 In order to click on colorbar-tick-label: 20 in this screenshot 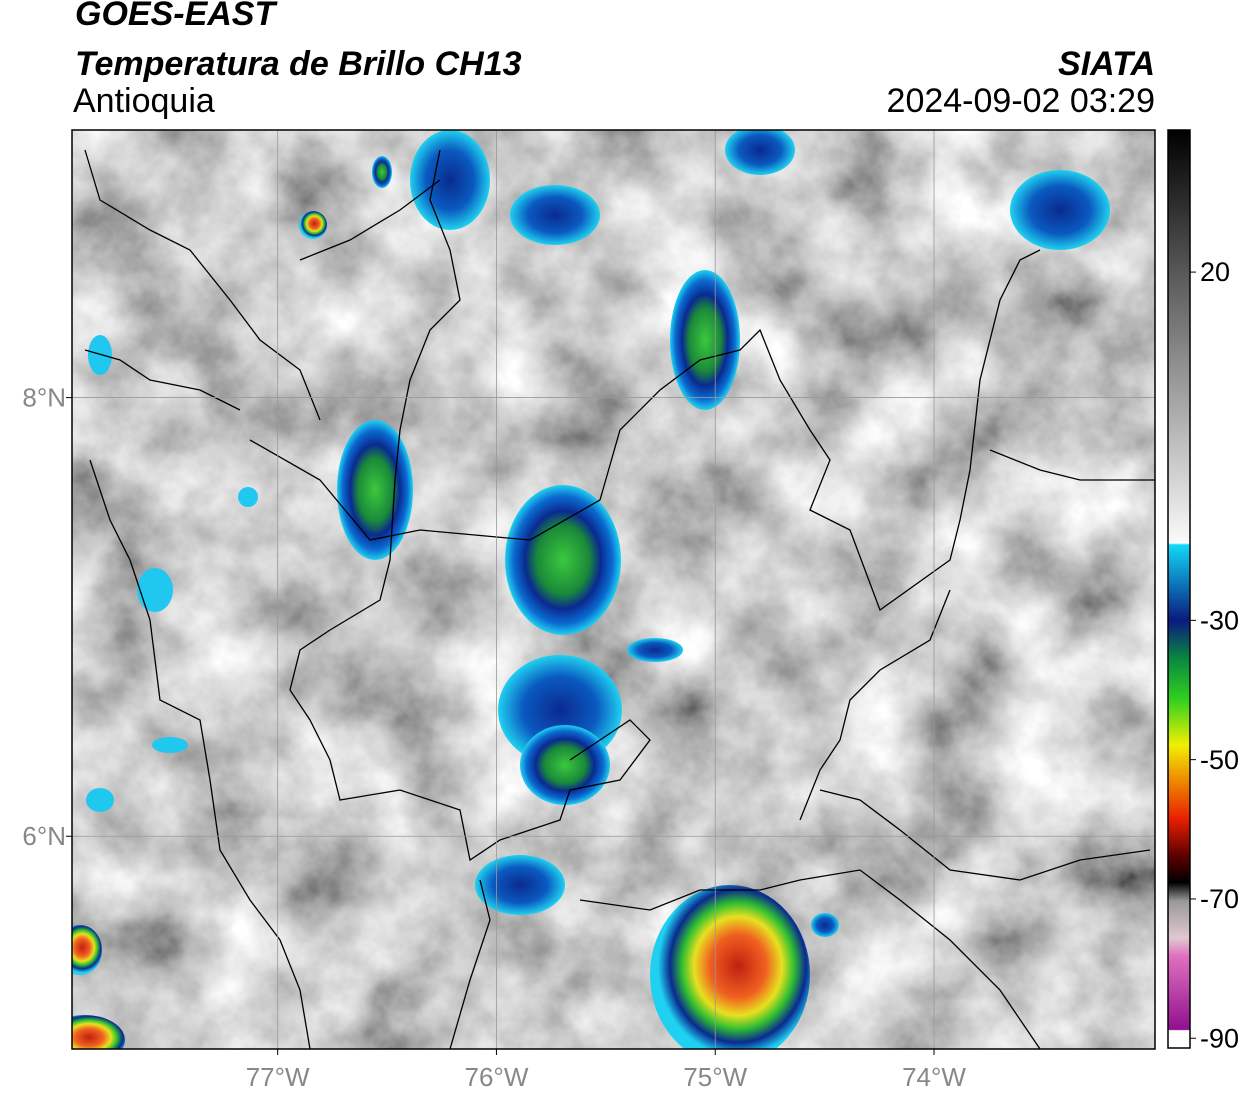, I will do `click(1215, 272)`.